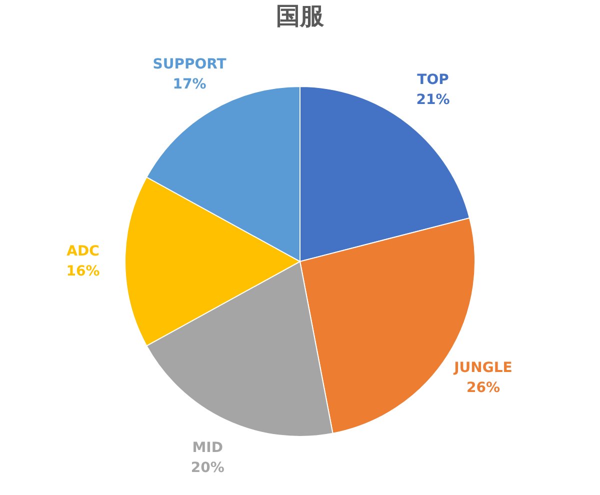  What do you see at coordinates (433, 100) in the screenshot?
I see `data-label: 21%` at bounding box center [433, 100].